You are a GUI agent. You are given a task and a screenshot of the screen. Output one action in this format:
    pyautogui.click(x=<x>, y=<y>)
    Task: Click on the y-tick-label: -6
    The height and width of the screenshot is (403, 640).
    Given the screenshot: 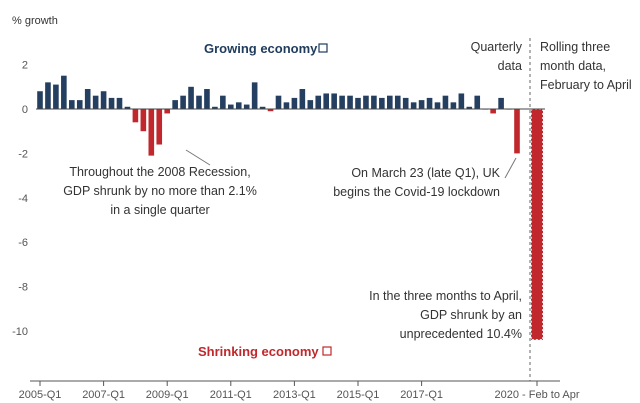 What is the action you would take?
    pyautogui.click(x=23, y=243)
    